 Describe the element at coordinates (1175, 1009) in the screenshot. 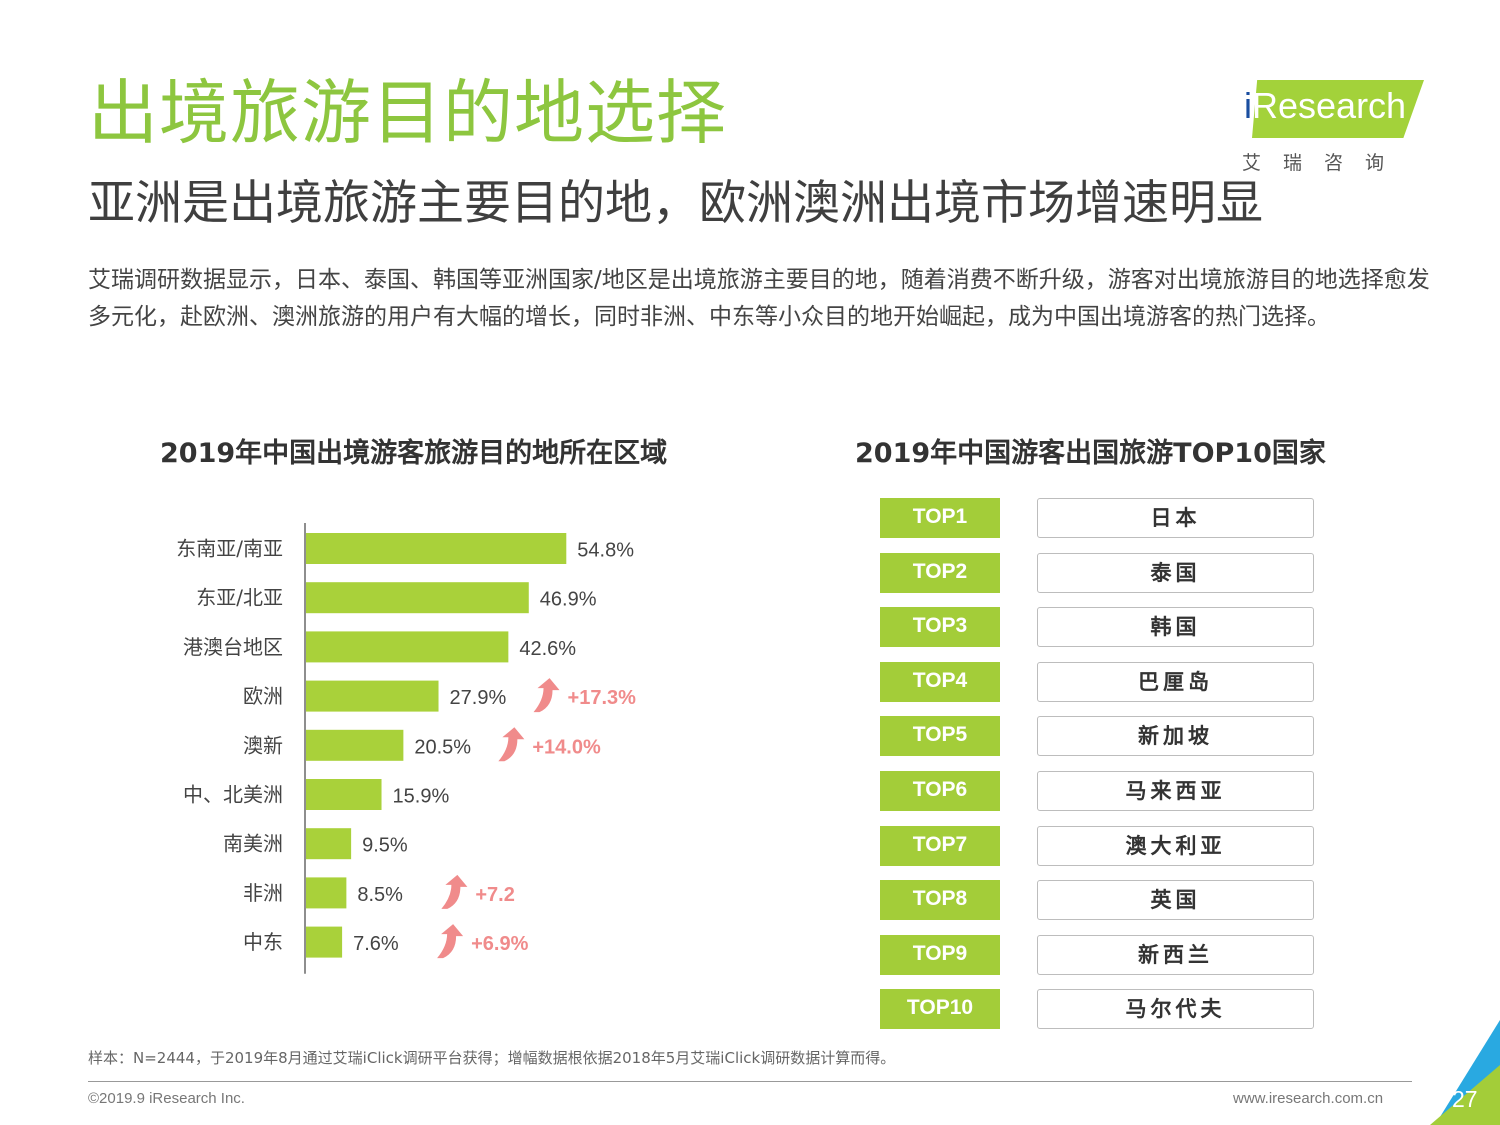

I see `country-name: 马尔代夫` at that location.